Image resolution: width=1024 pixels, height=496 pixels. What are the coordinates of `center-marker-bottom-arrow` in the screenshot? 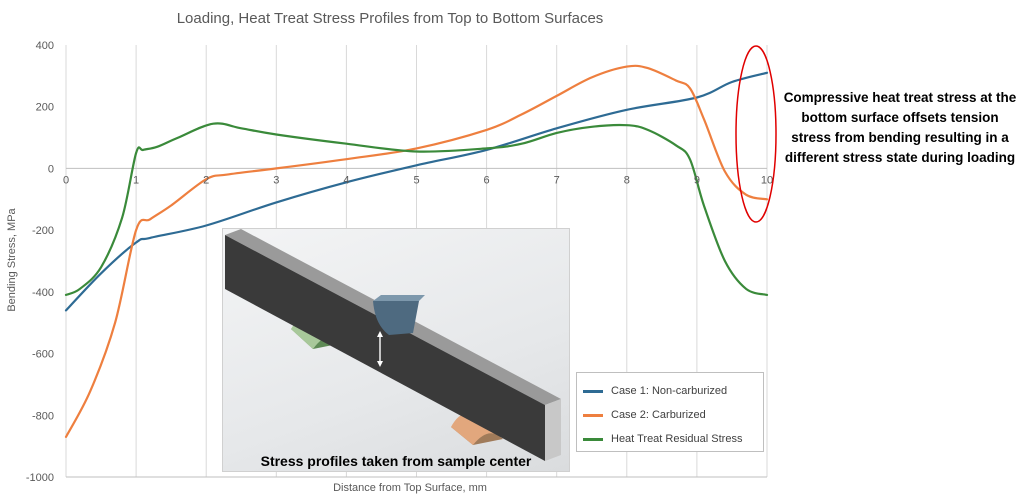 It's located at (380, 364).